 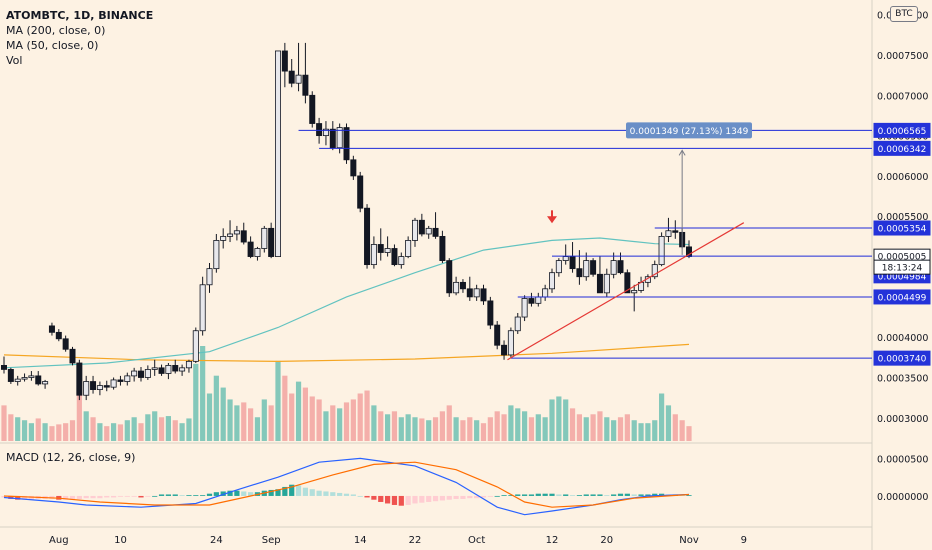 What do you see at coordinates (902, 497) in the screenshot?
I see `macd-tick-label: 0.0000000` at bounding box center [902, 497].